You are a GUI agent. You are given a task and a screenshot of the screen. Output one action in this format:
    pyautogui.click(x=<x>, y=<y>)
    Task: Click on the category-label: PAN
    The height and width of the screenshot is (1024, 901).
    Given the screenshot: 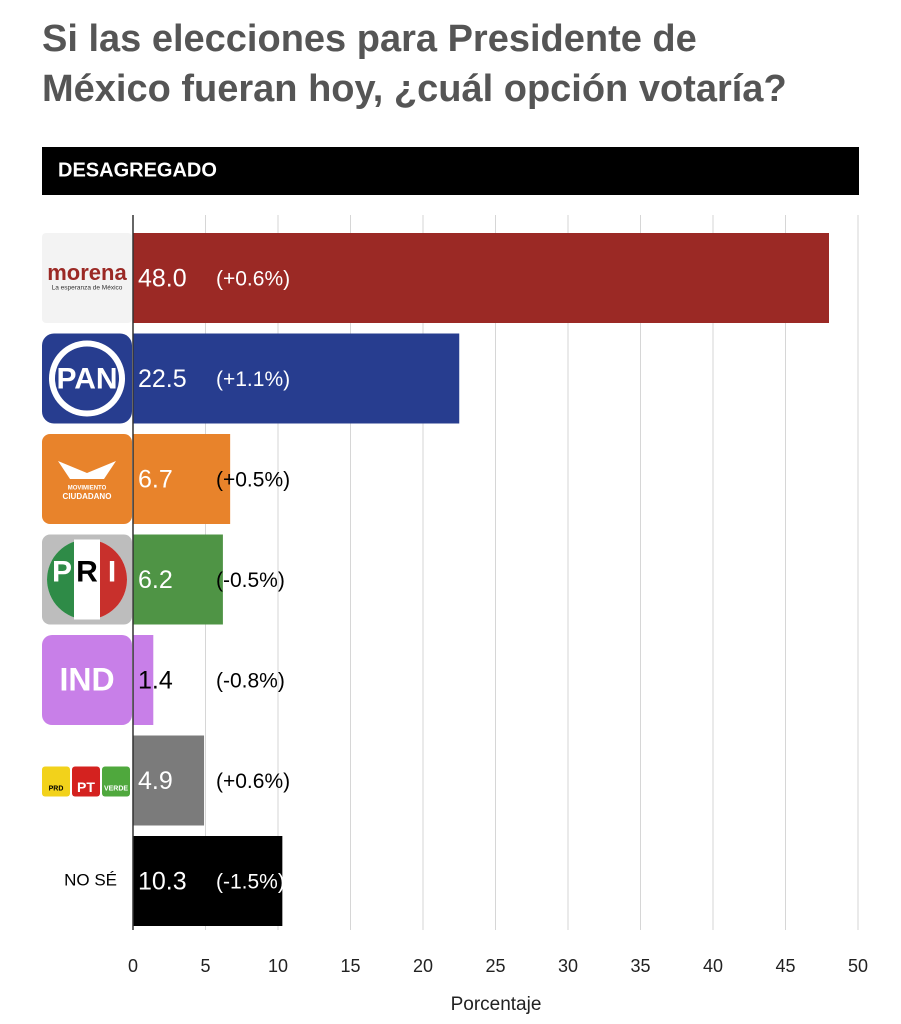 What is the action you would take?
    pyautogui.click(x=86, y=378)
    